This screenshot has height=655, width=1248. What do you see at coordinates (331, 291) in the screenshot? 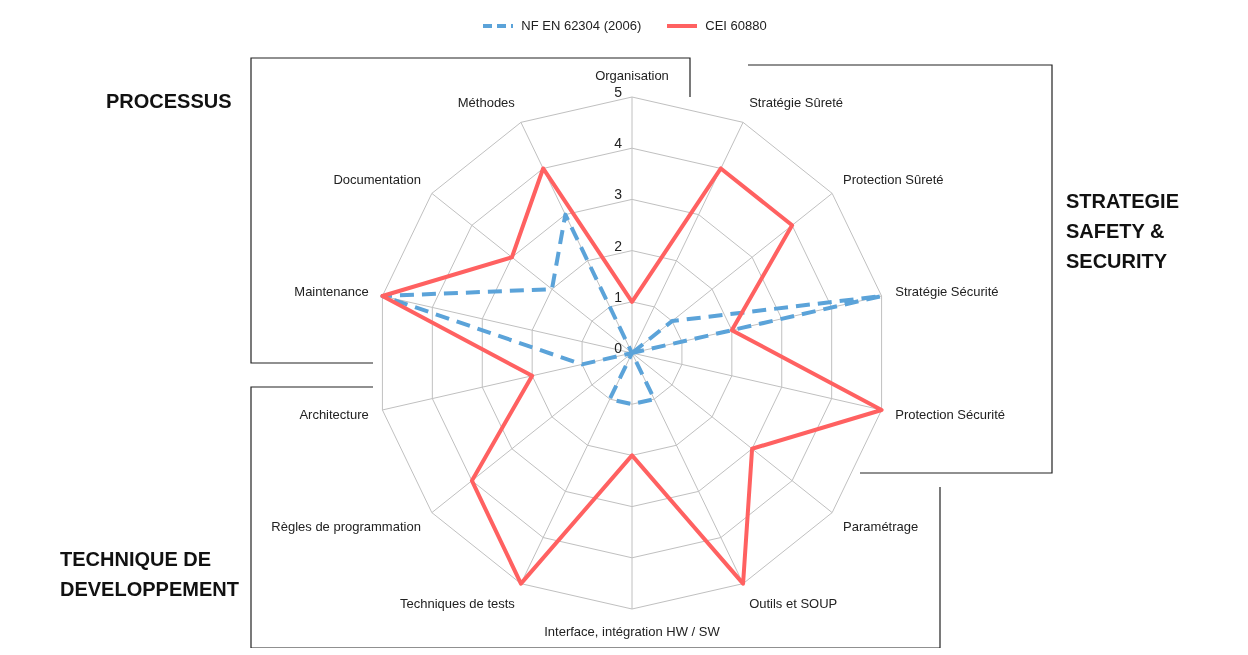
I see `spoke-label: Maintenance` at bounding box center [331, 291].